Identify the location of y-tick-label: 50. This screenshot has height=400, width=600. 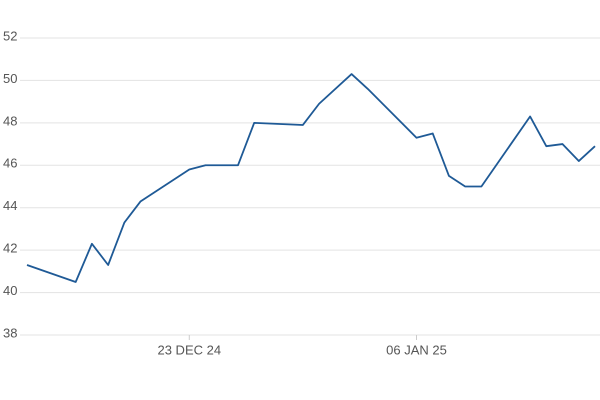
(10, 78).